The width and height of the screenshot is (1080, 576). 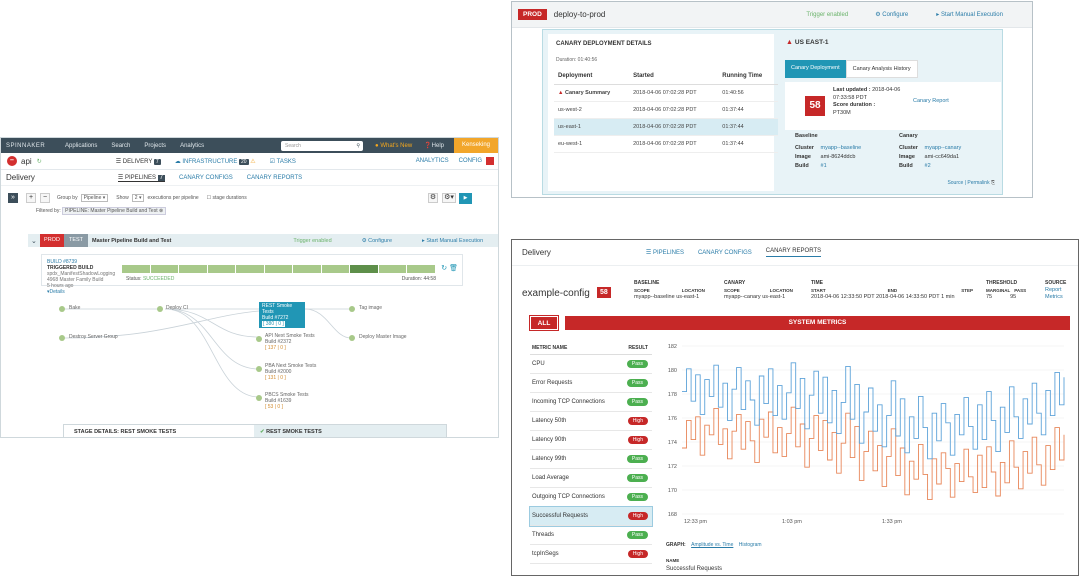 What do you see at coordinates (226, 198) in the screenshot?
I see `stage-durations-checkbox: ☐ stage durations` at bounding box center [226, 198].